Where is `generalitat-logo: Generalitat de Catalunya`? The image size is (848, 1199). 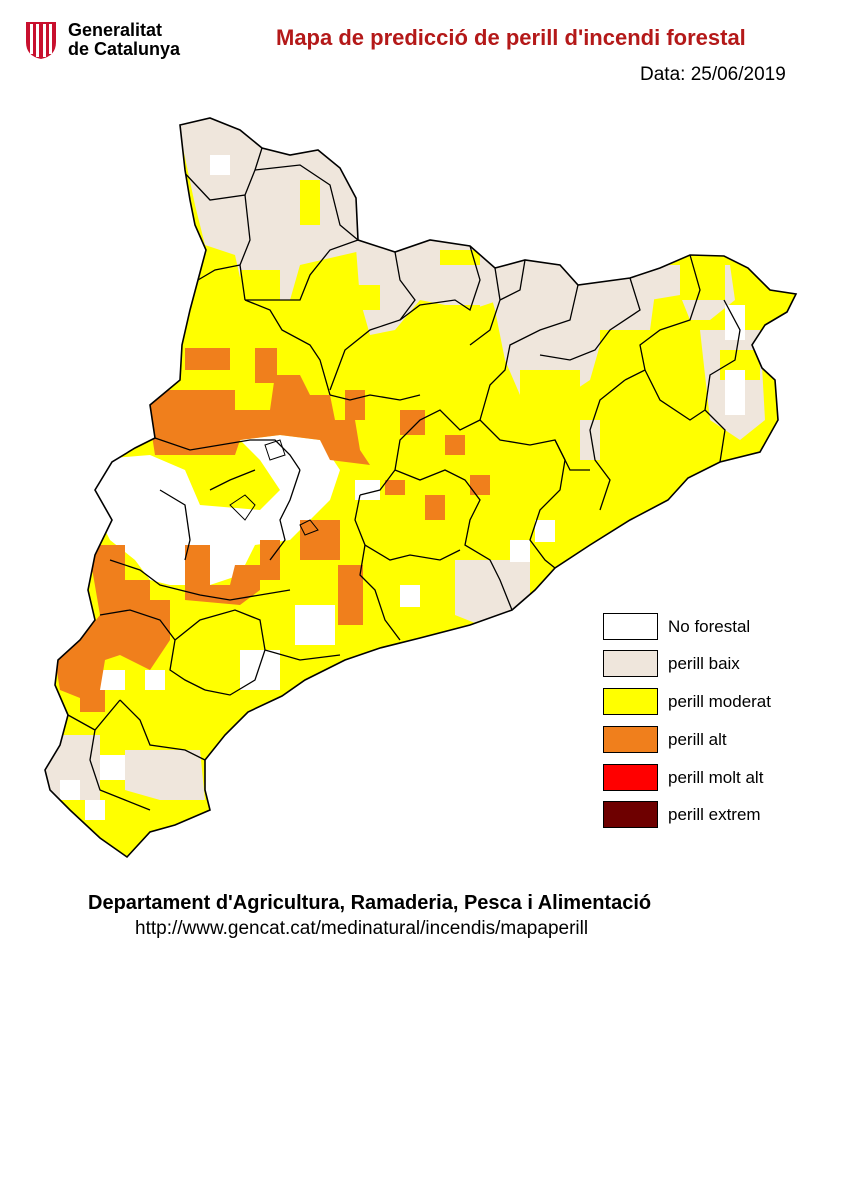 generalitat-logo: Generalitat de Catalunya is located at coordinates (102, 40).